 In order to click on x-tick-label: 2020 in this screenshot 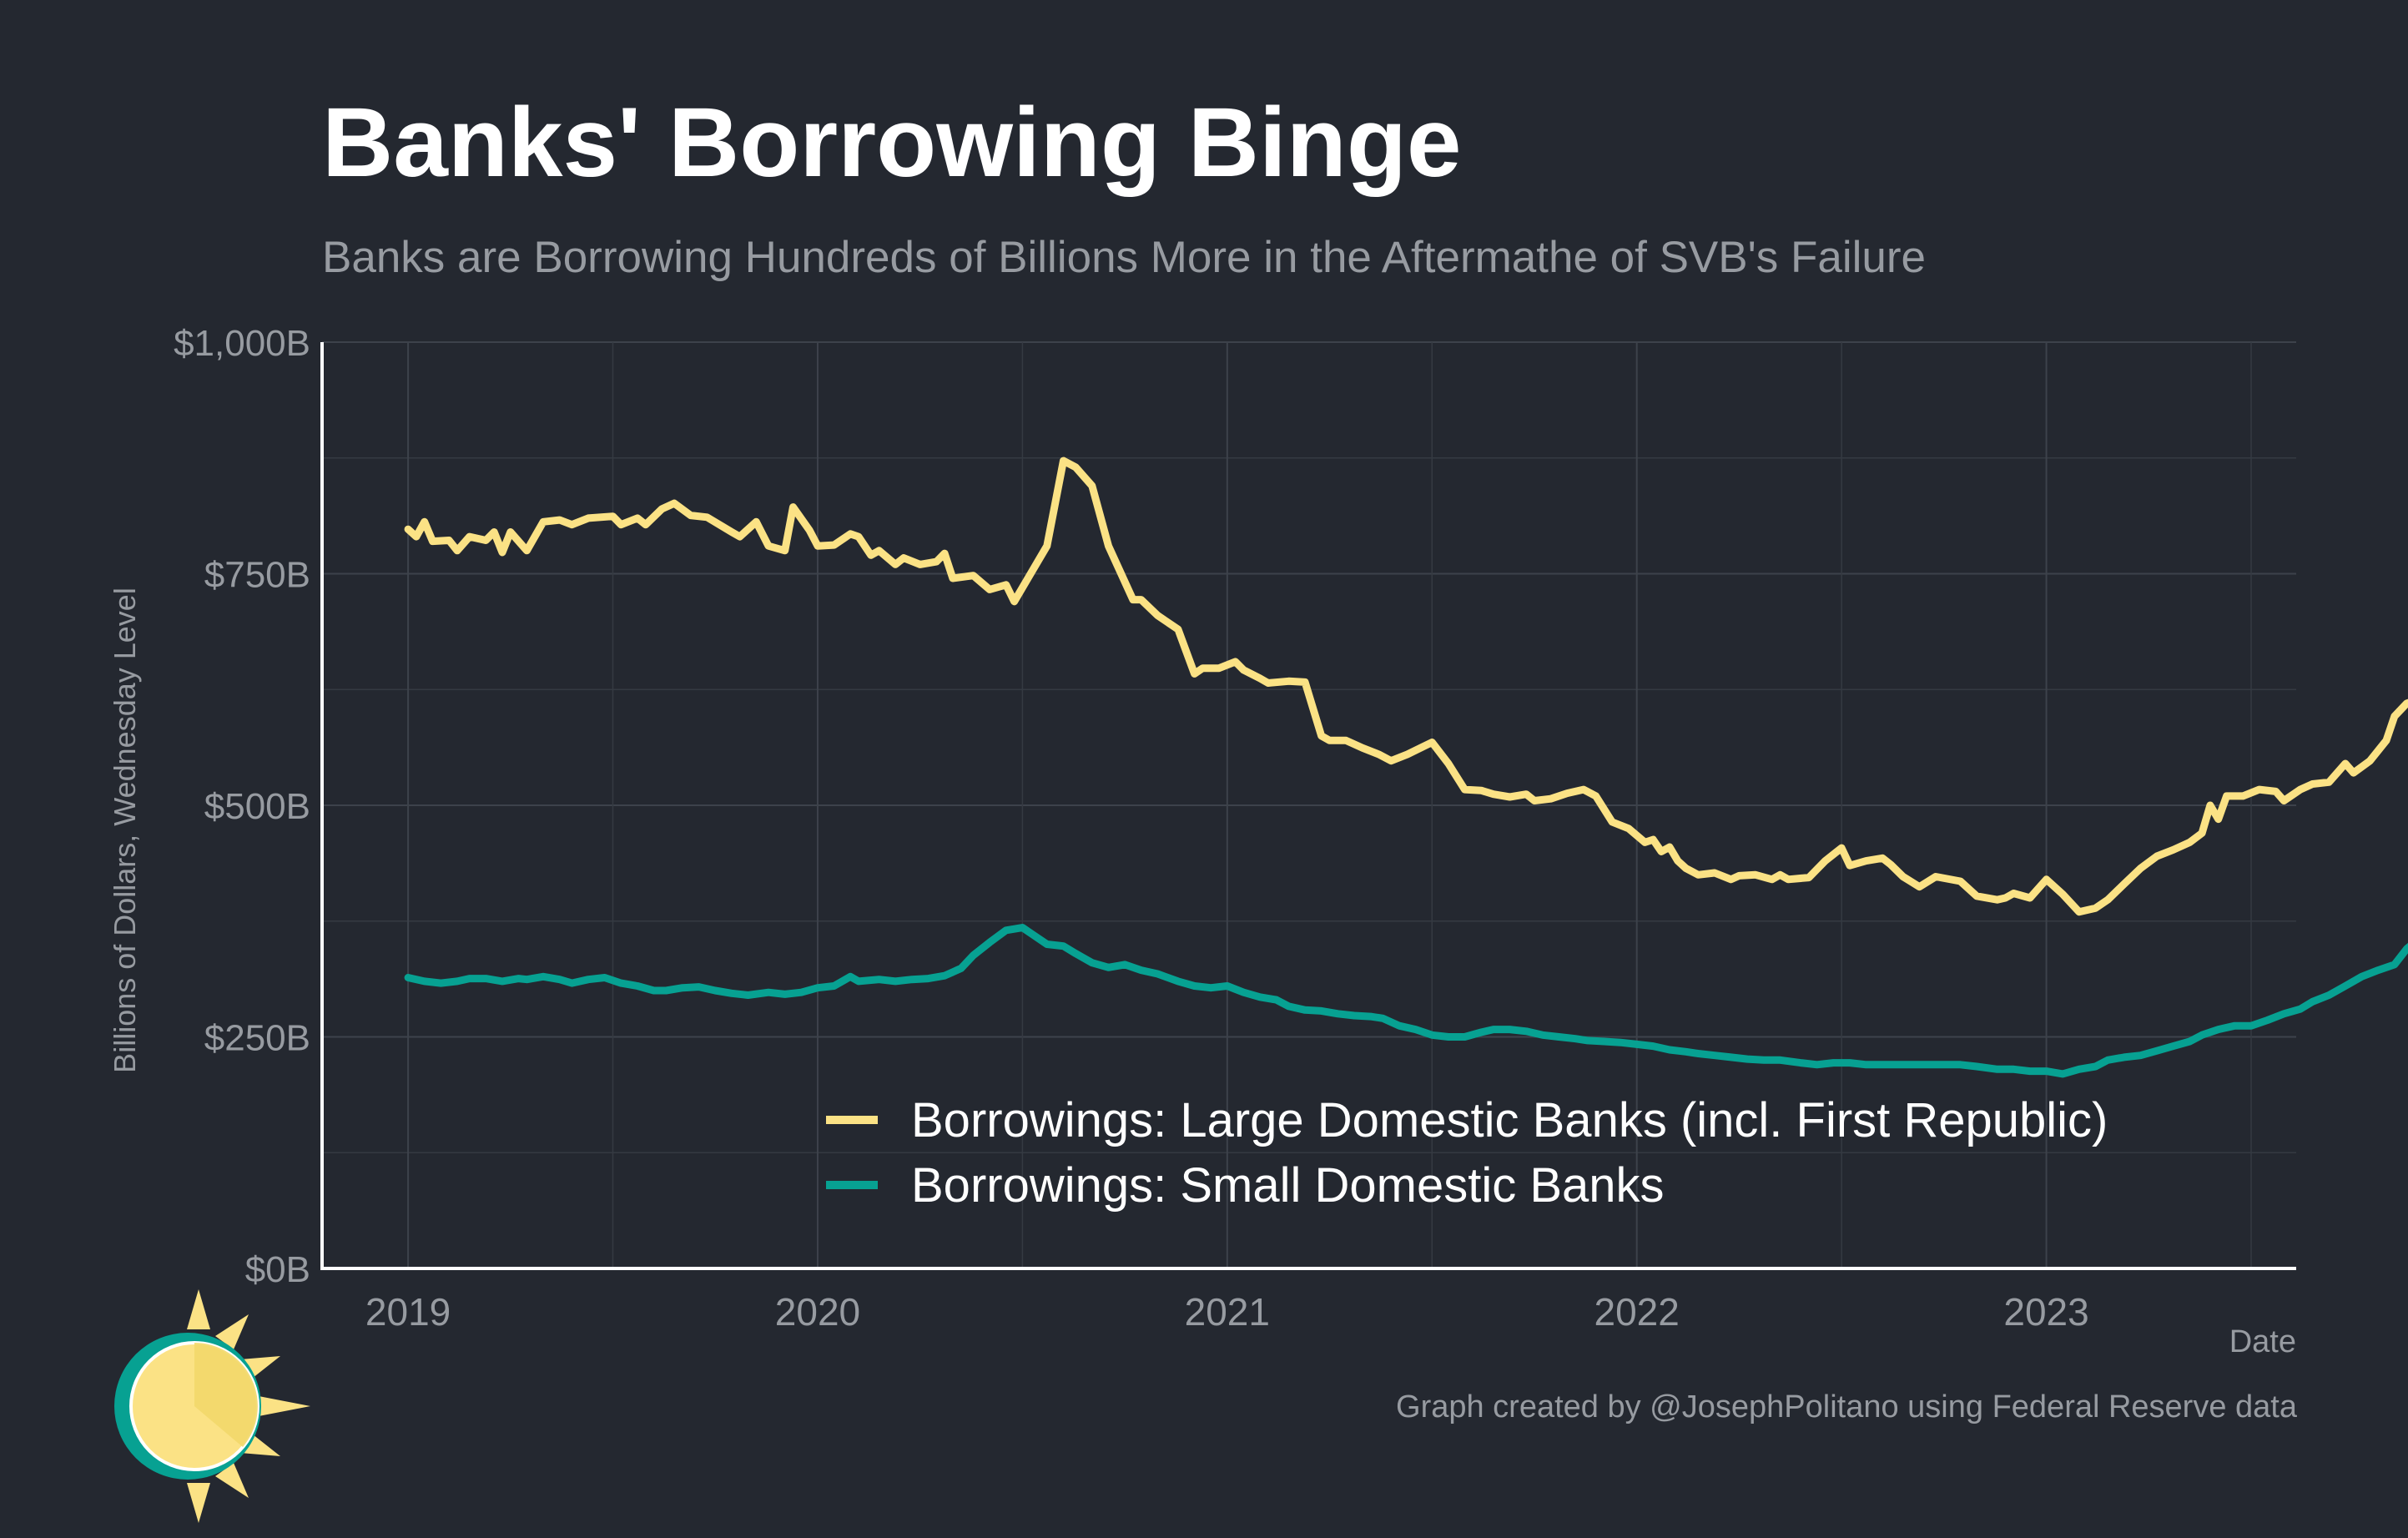, I will do `click(817, 1312)`.